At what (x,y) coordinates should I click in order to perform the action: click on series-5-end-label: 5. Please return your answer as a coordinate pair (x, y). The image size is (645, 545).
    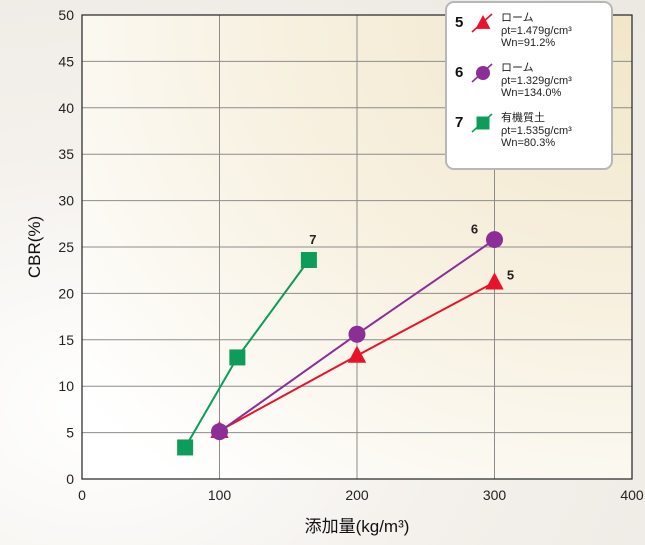
    Looking at the image, I should click on (510, 274).